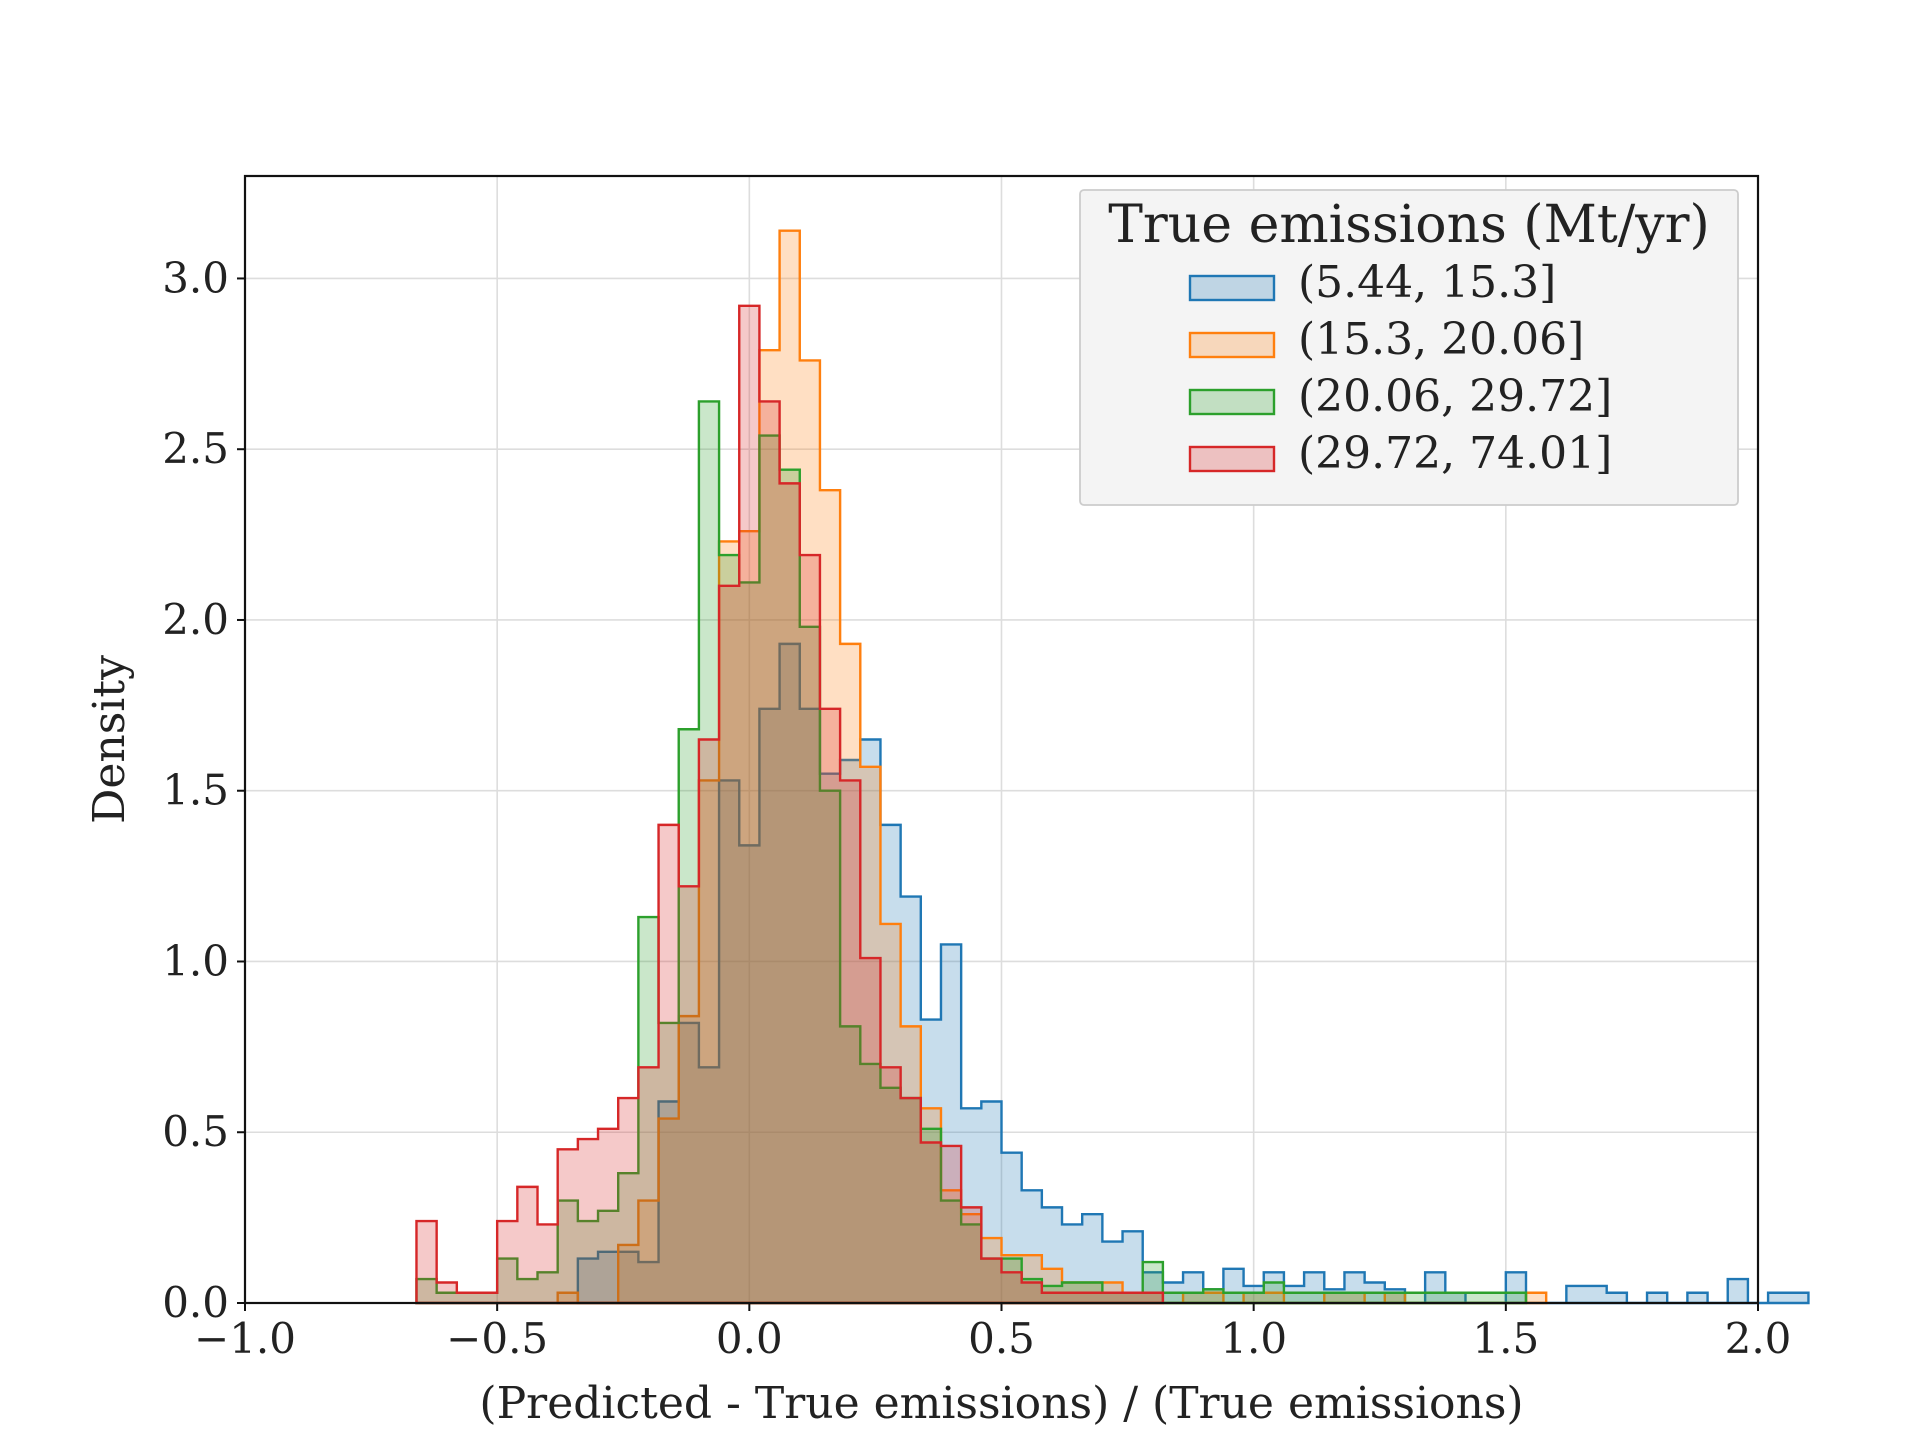  What do you see at coordinates (1441, 339) in the screenshot?
I see `legend-label: (15.3, 20.06]` at bounding box center [1441, 339].